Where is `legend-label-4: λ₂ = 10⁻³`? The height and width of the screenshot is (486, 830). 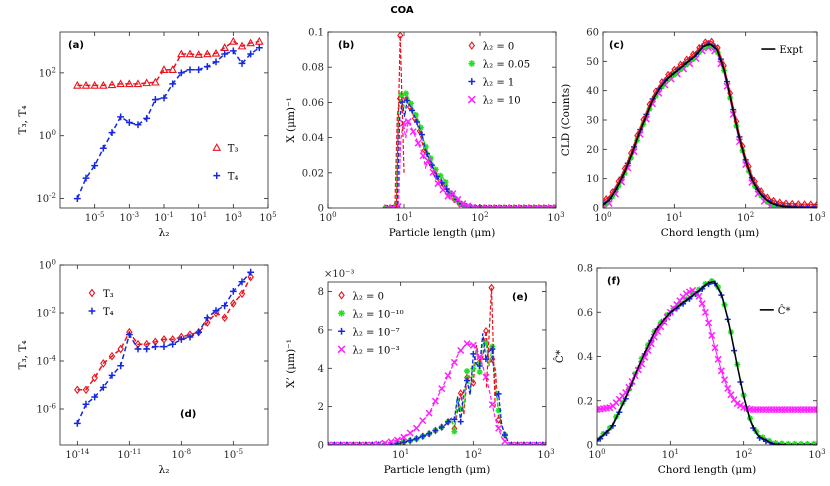
legend-label-4: λ₂ = 10⁻³ is located at coordinates (376, 350).